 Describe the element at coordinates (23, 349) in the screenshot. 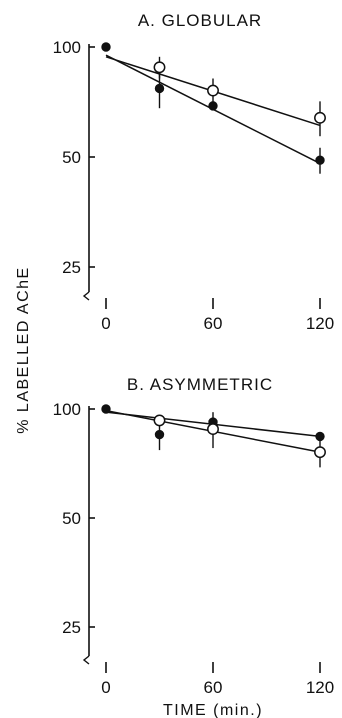

I see `y-axis-title: % LABELLED AChE` at that location.